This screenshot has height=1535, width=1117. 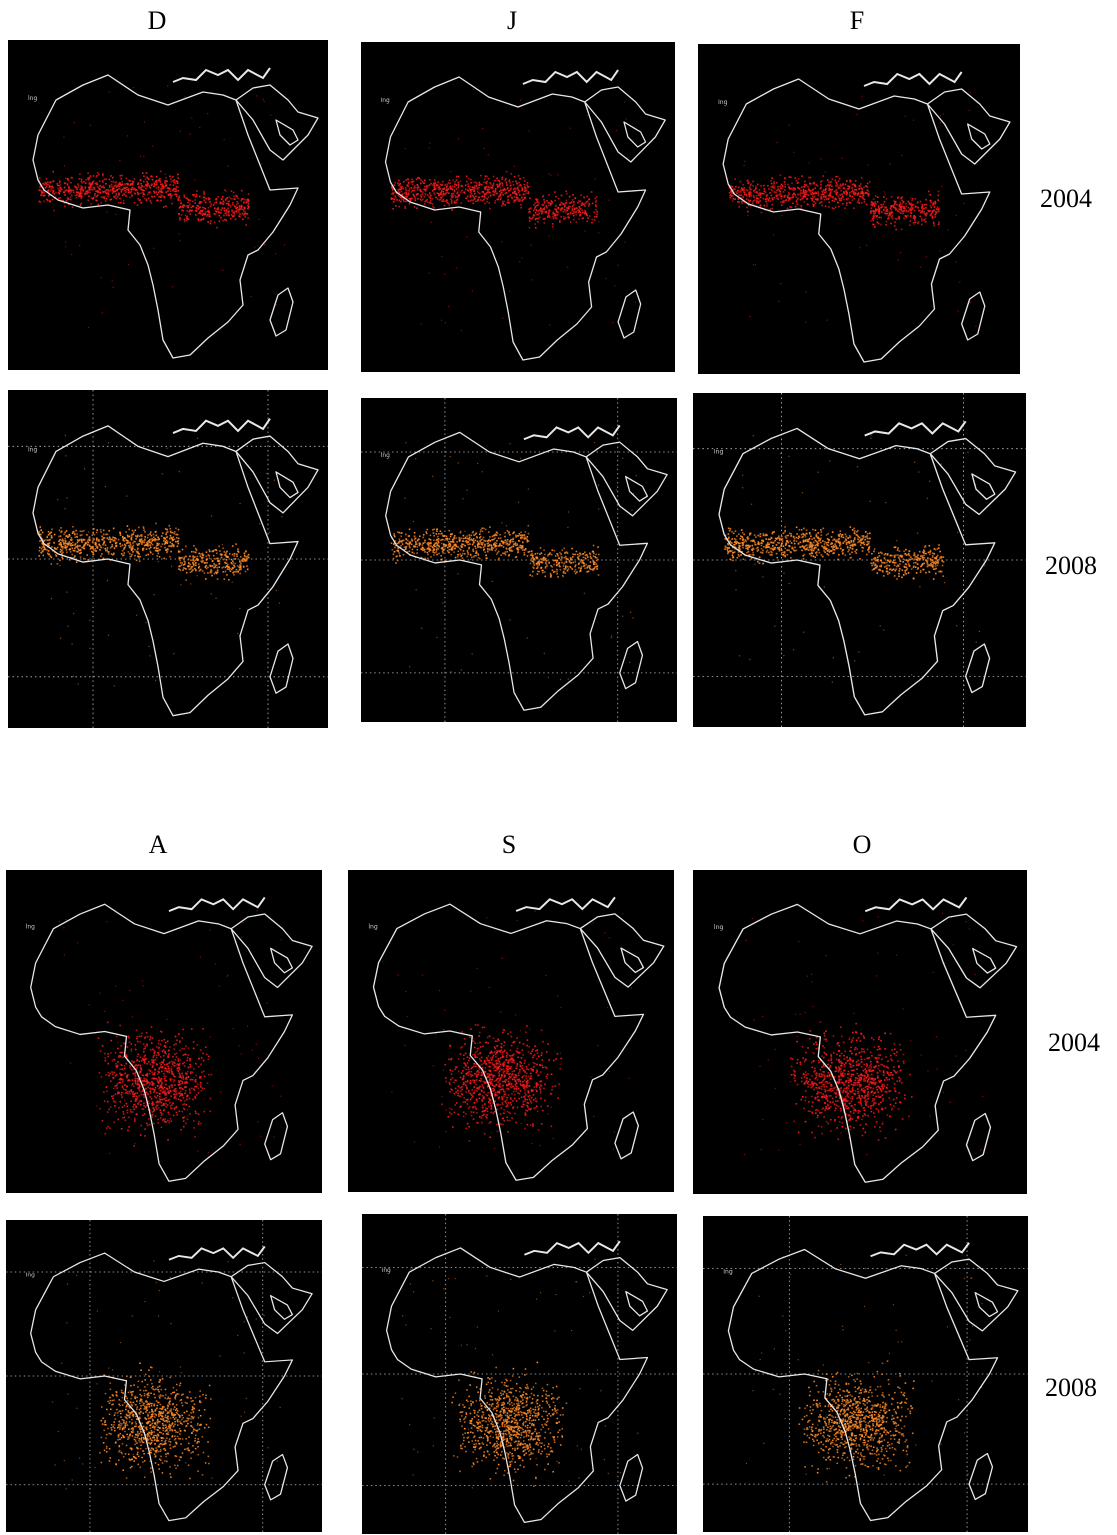 What do you see at coordinates (221, 75) in the screenshot?
I see `europe-coastline` at bounding box center [221, 75].